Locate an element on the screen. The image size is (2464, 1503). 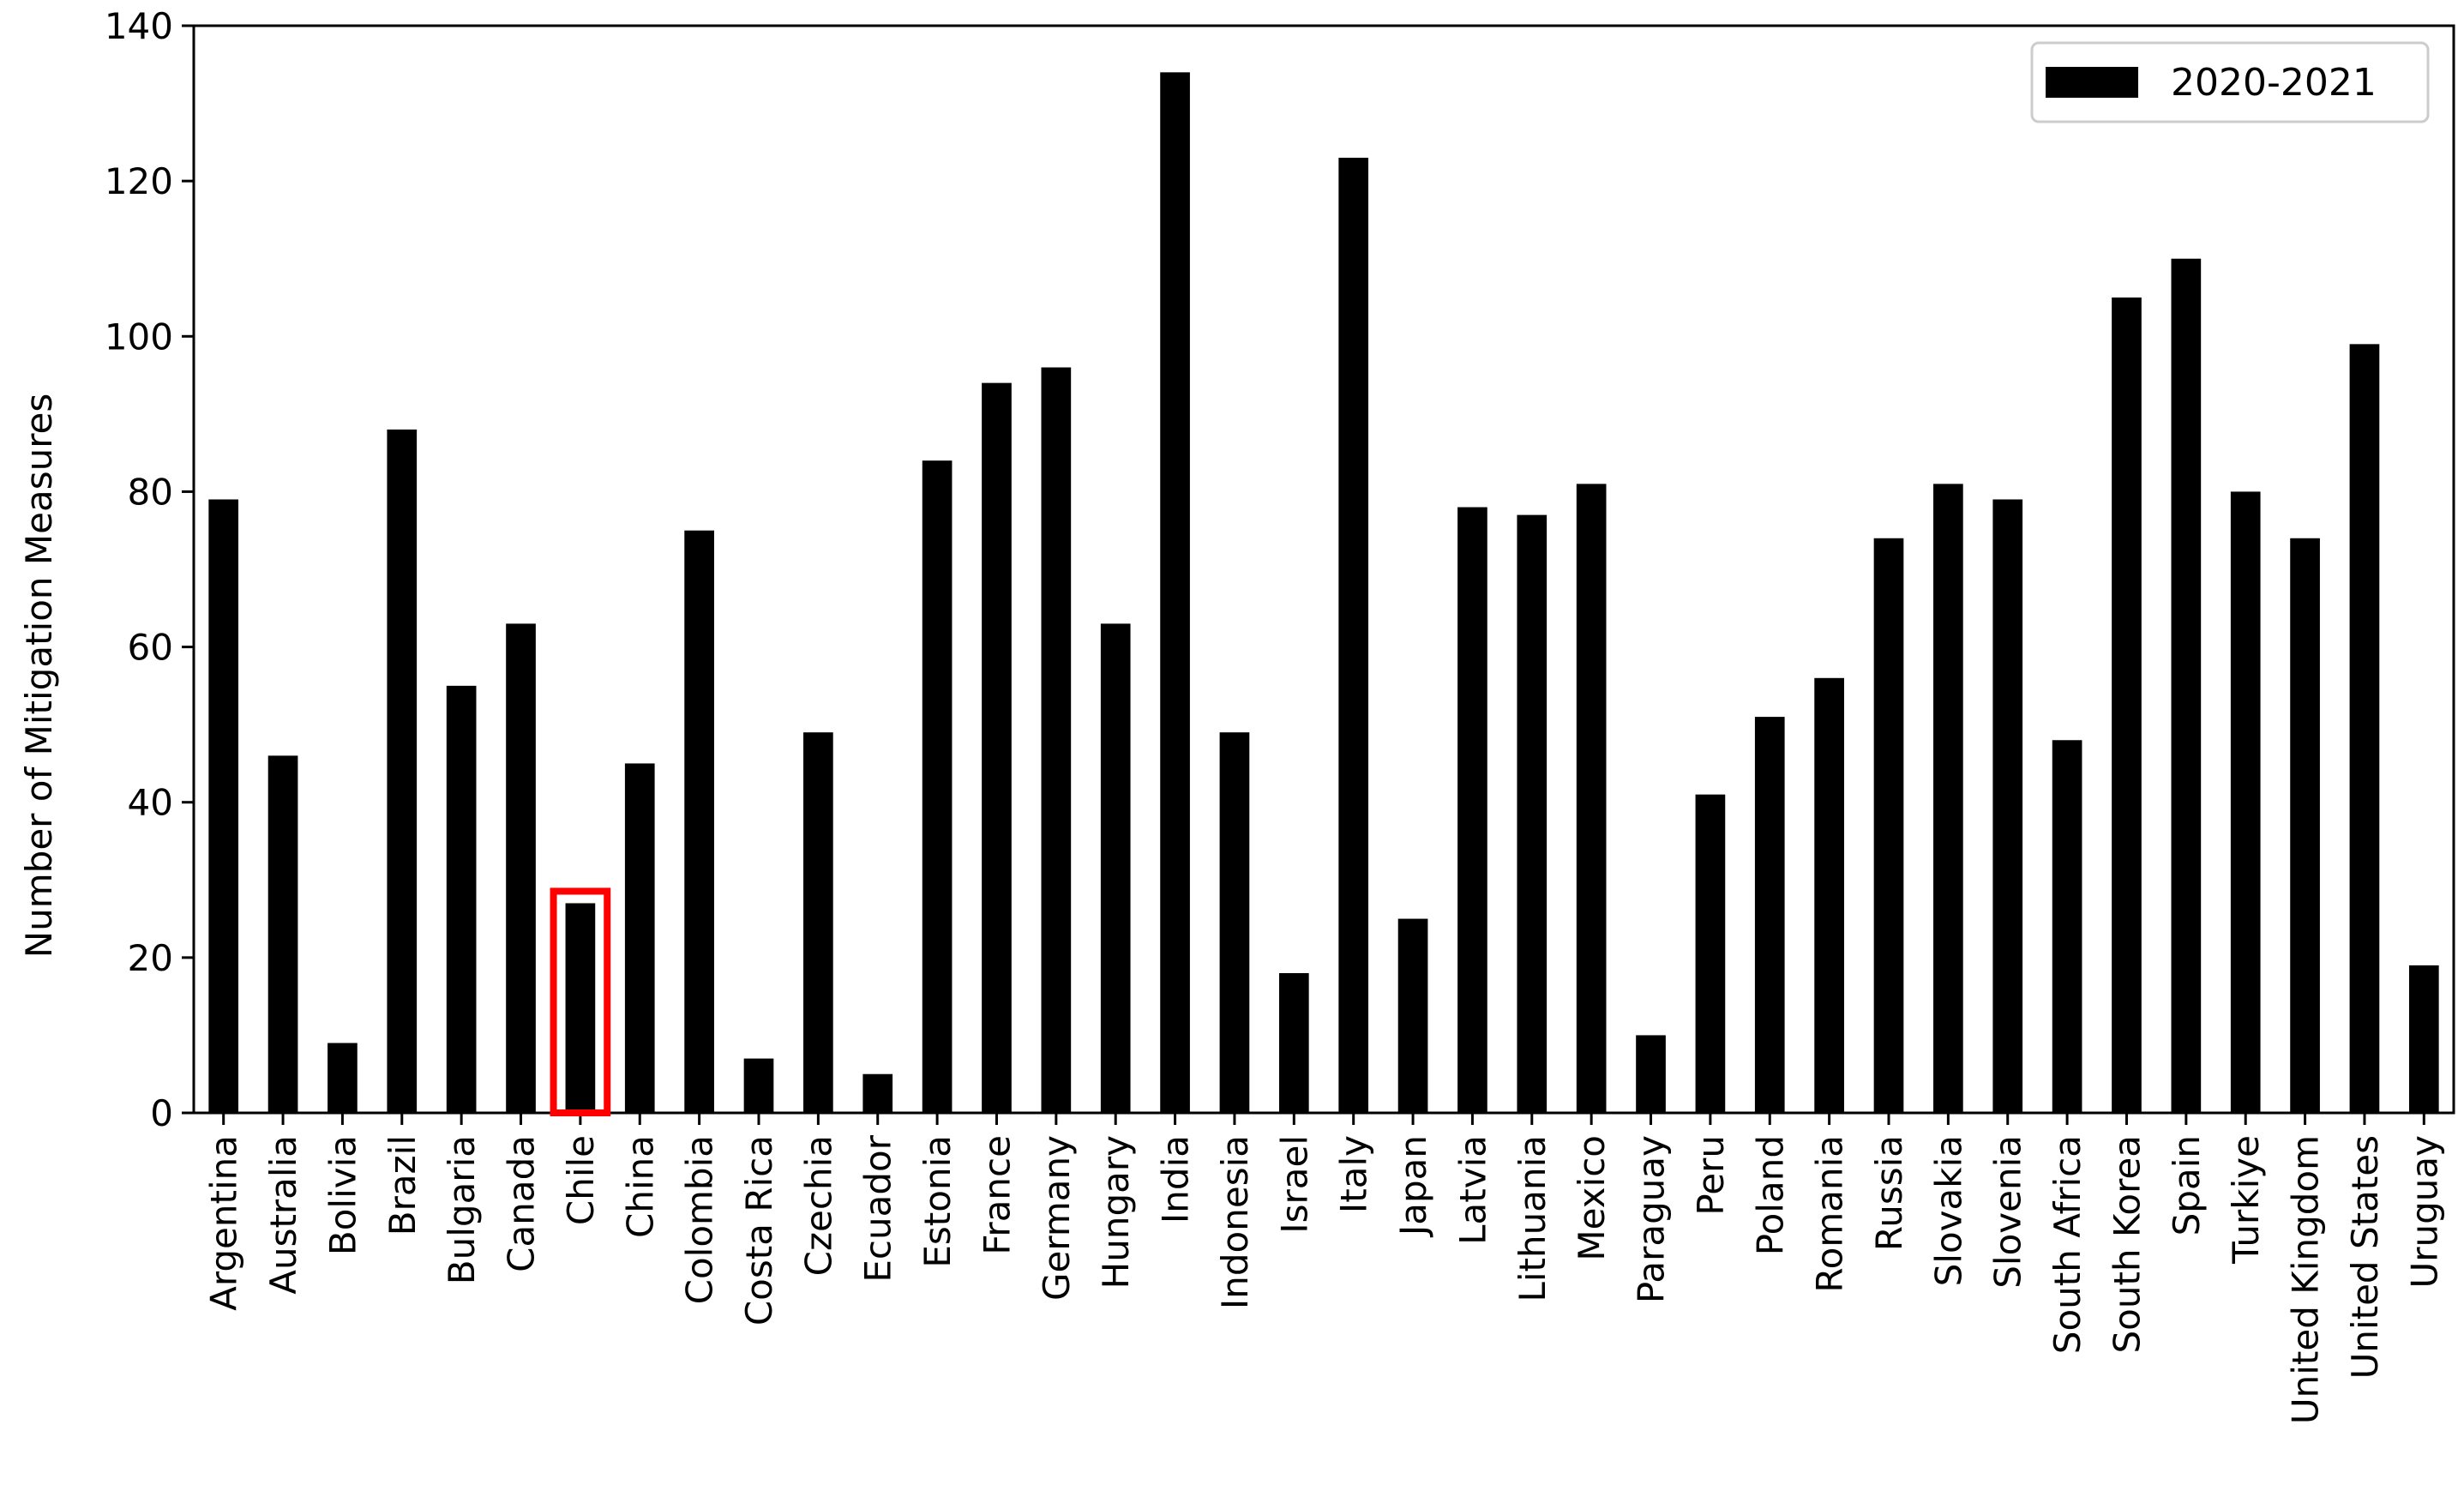
x-tick-label: China is located at coordinates (640, 1186).